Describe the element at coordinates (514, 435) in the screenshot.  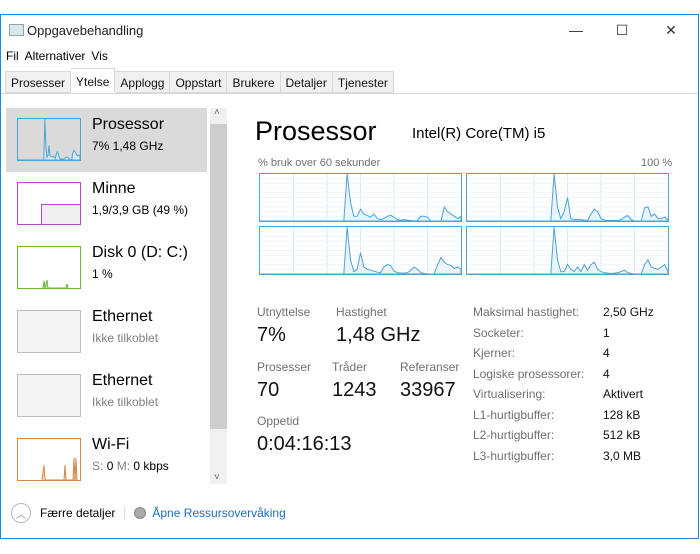
I see `spec-label: L2-hurtigbuffer:` at that location.